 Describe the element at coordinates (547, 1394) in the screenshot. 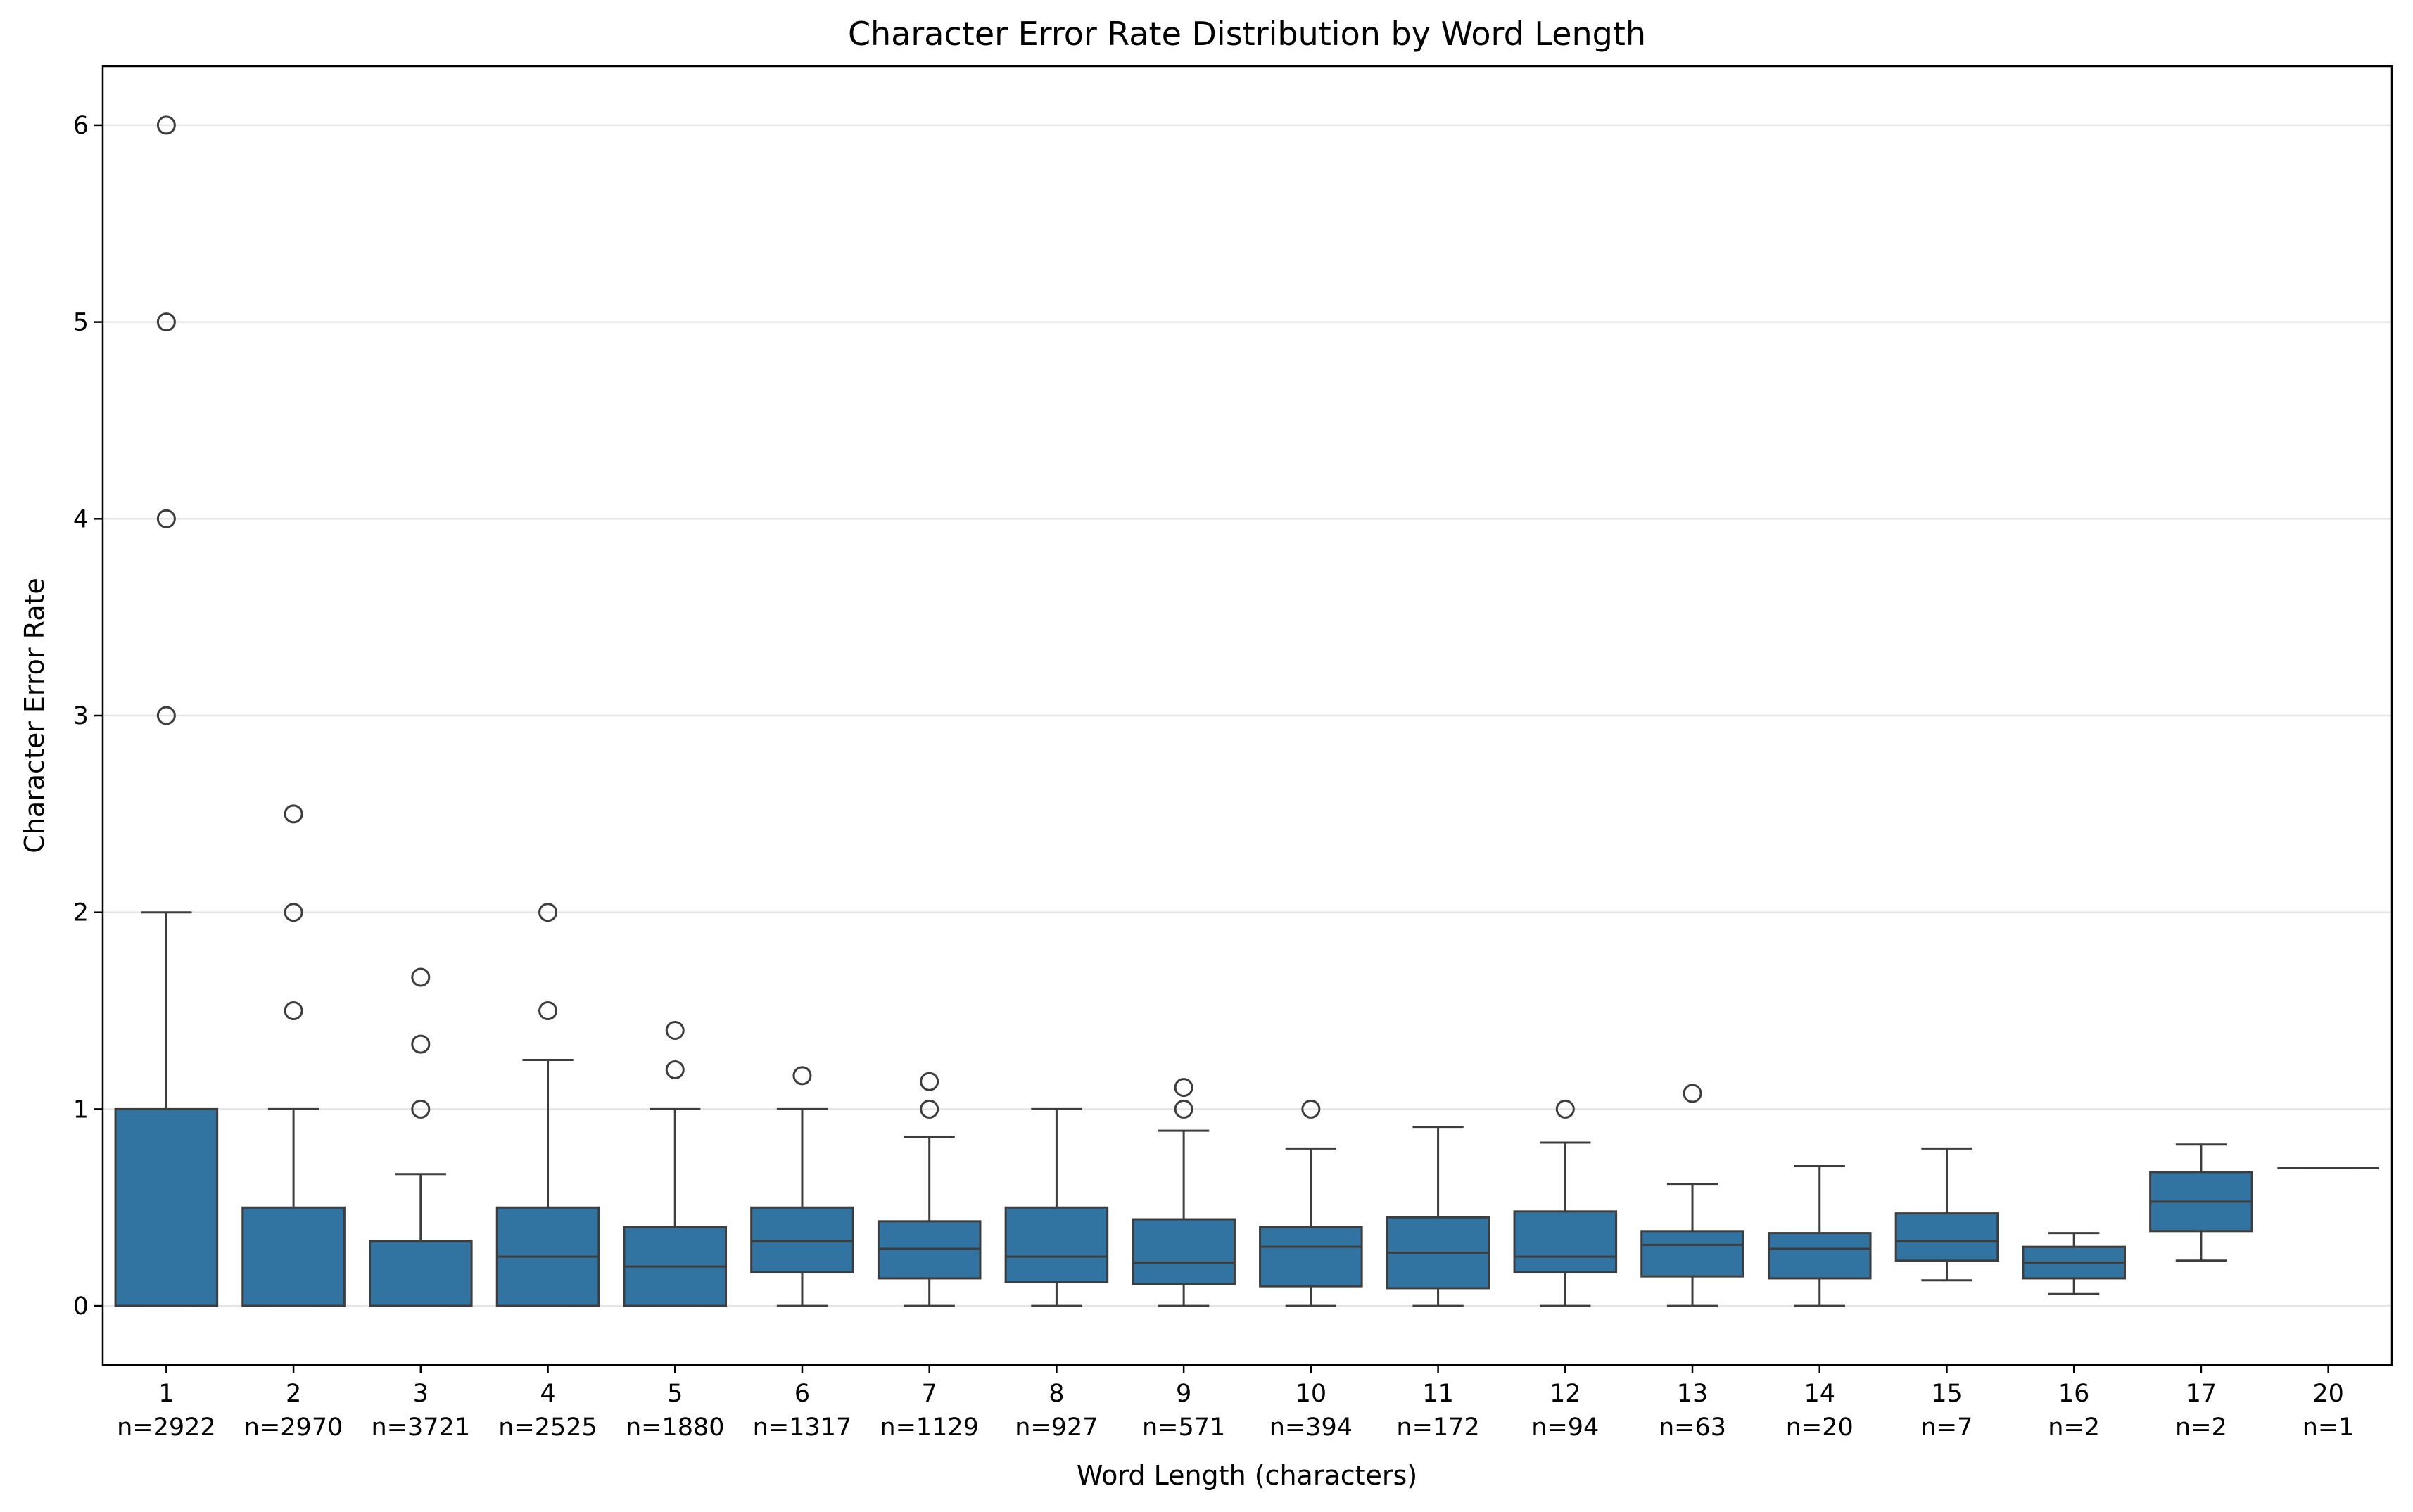

I see `x-tick-label: 4` at that location.